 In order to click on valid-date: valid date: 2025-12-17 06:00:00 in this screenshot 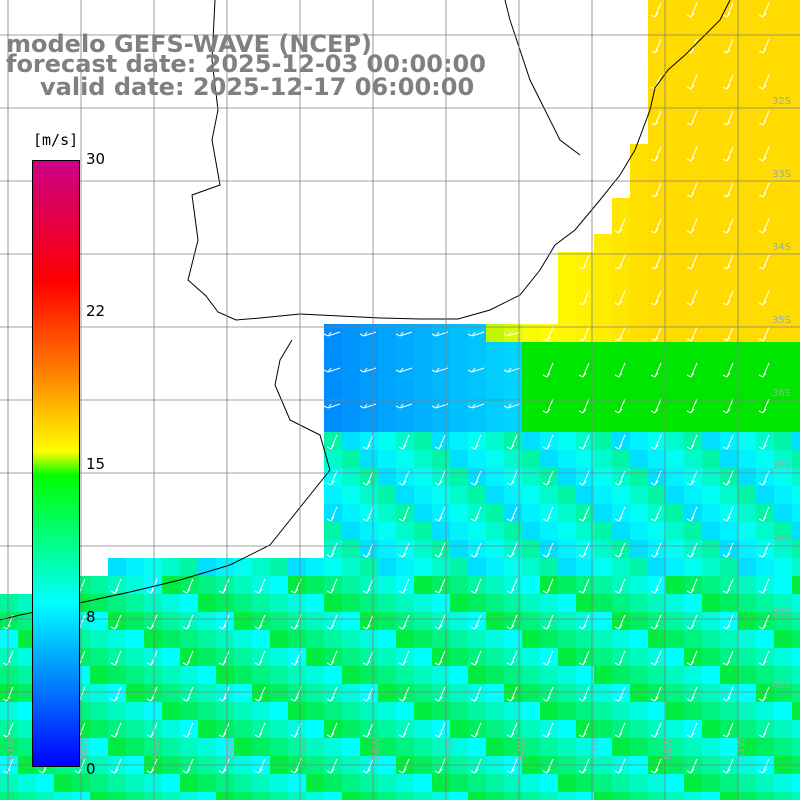, I will do `click(257, 87)`.